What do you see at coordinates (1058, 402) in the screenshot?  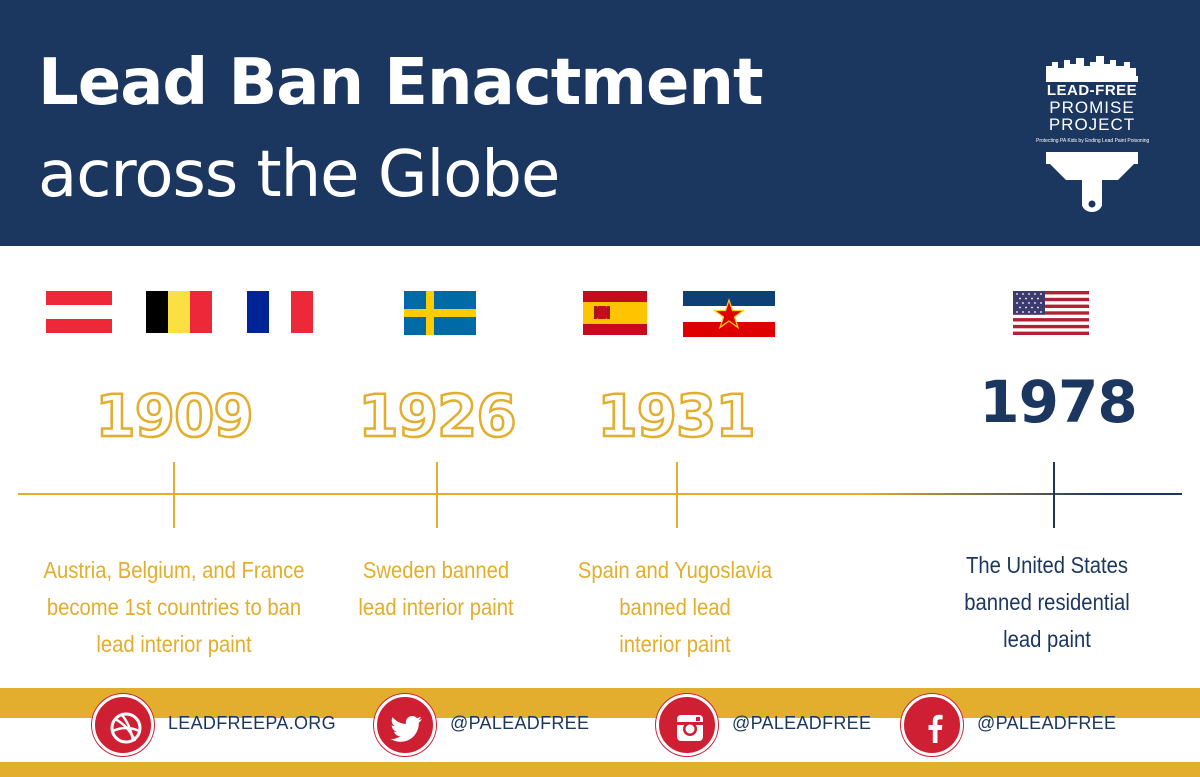 I see `year-1978: 1978` at bounding box center [1058, 402].